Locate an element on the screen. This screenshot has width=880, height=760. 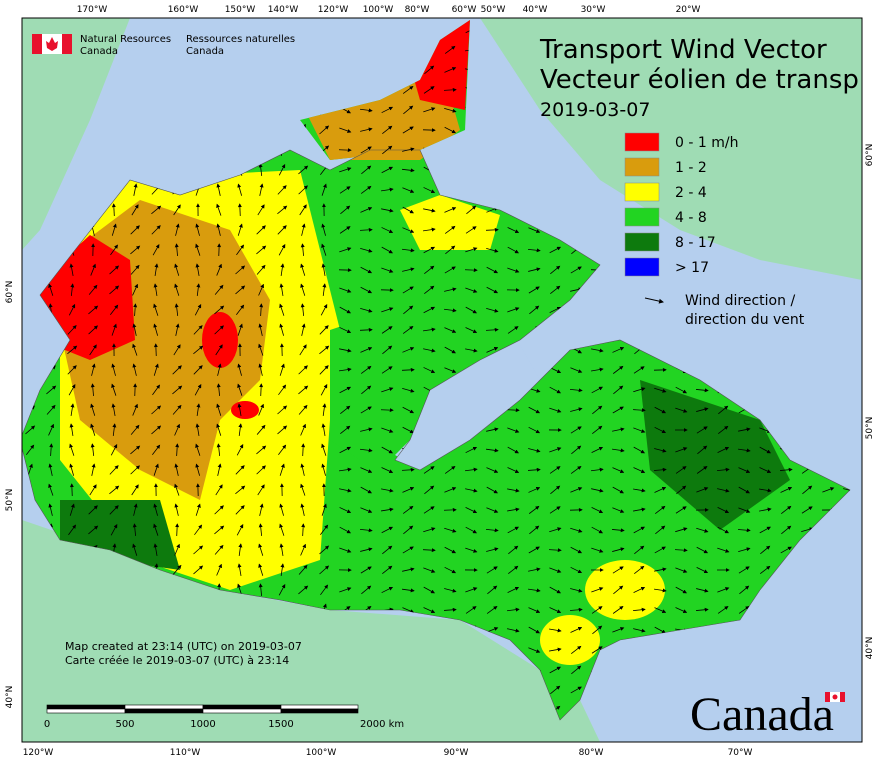
scale-bar: 0 500 1000 1500 2000 km is located at coordinates (224, 717).